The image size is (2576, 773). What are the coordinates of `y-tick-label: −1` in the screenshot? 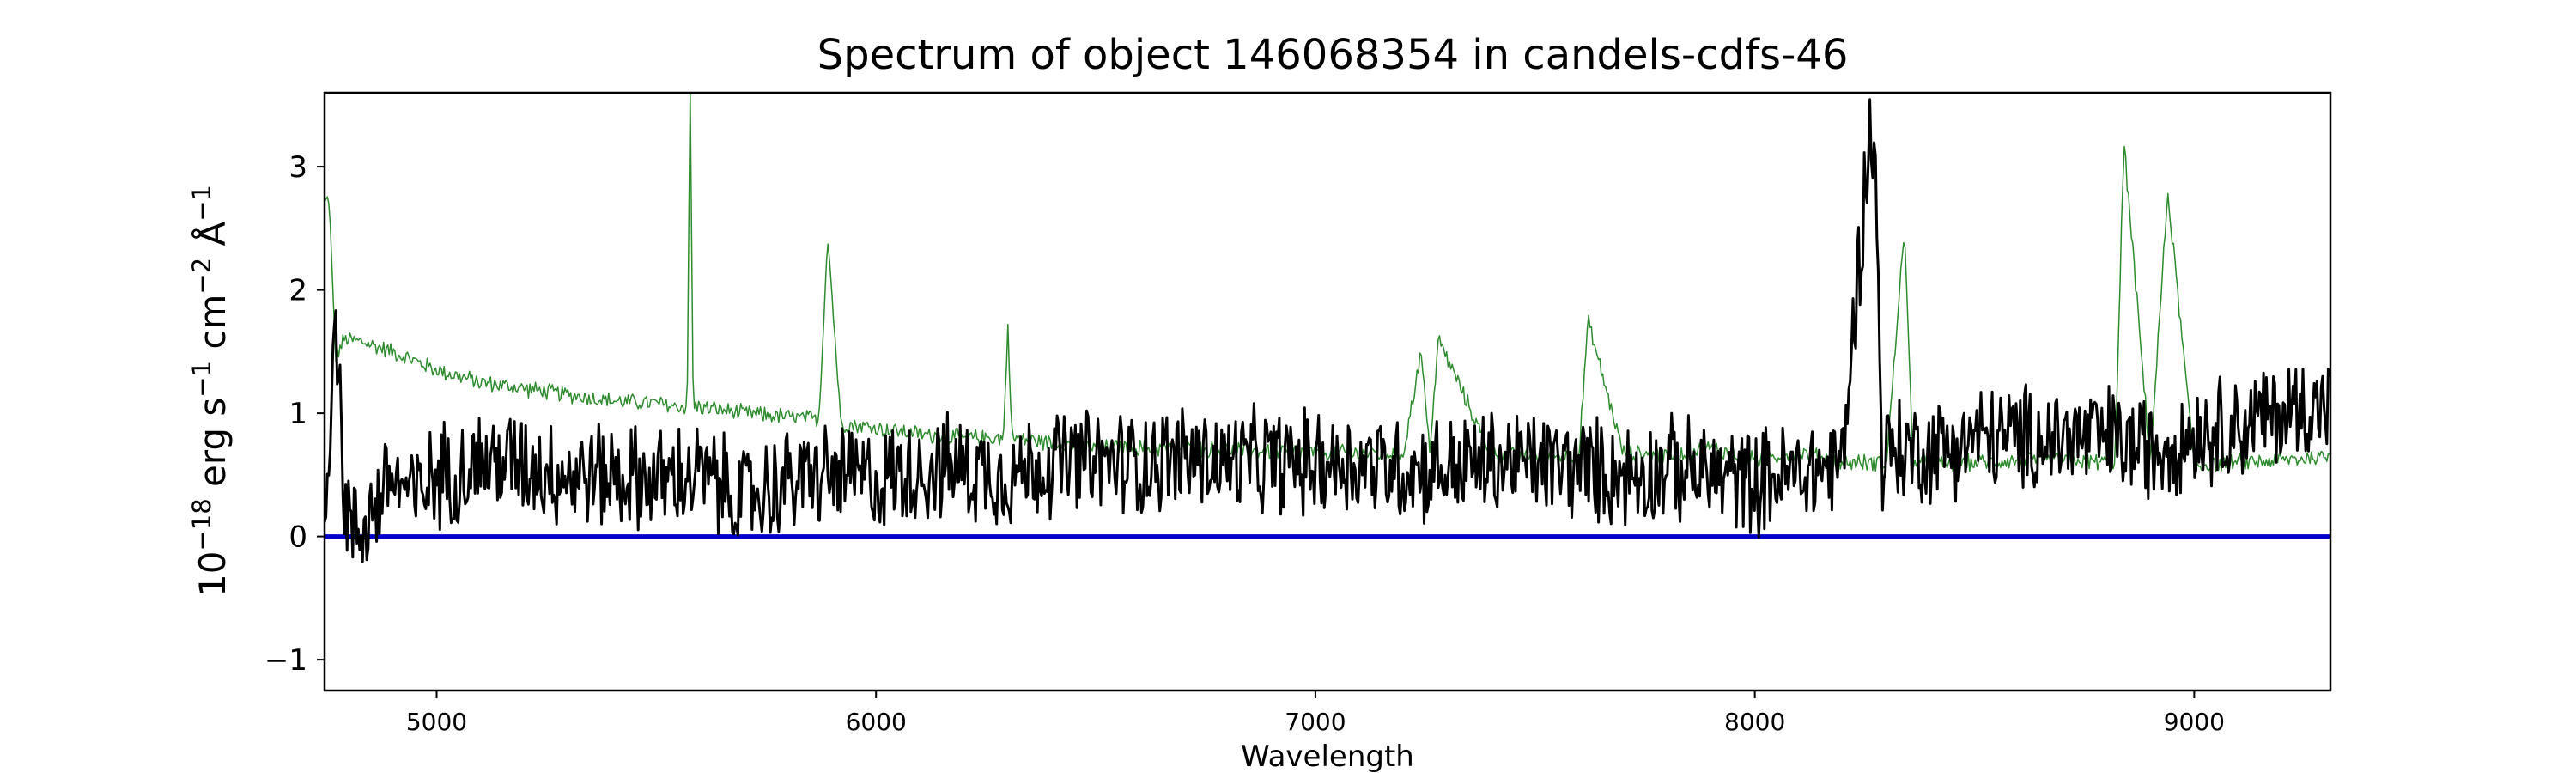 It's located at (285, 660).